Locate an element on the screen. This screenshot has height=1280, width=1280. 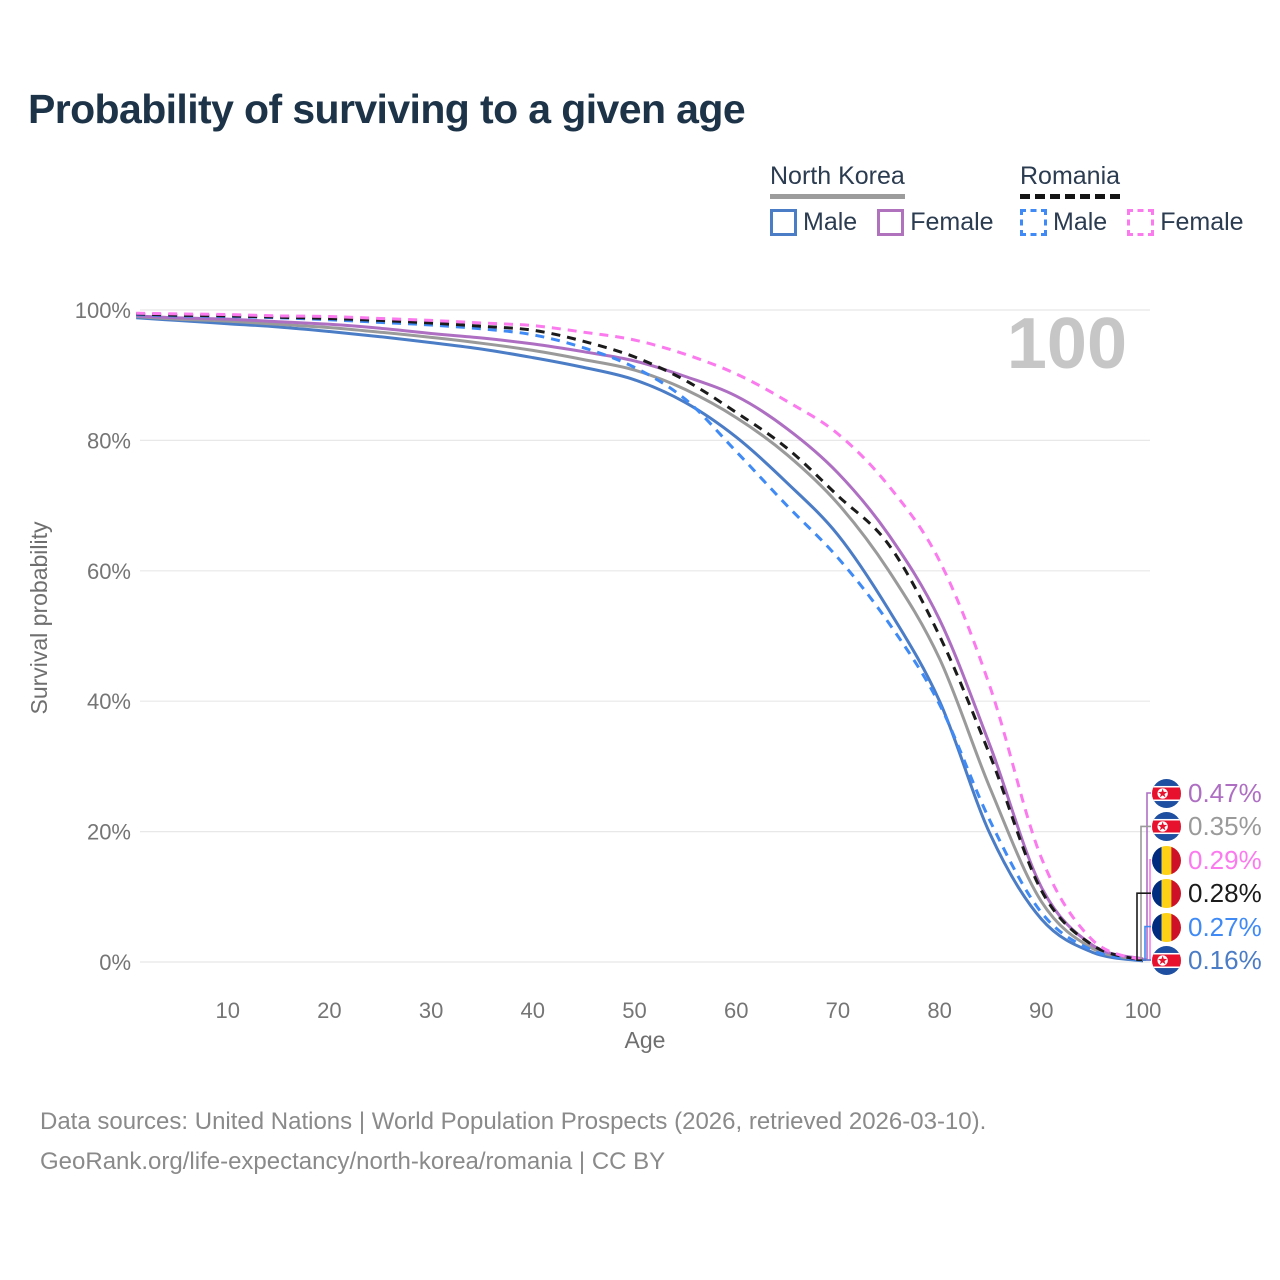
end-value-label: 0.28% is located at coordinates (1207, 893).